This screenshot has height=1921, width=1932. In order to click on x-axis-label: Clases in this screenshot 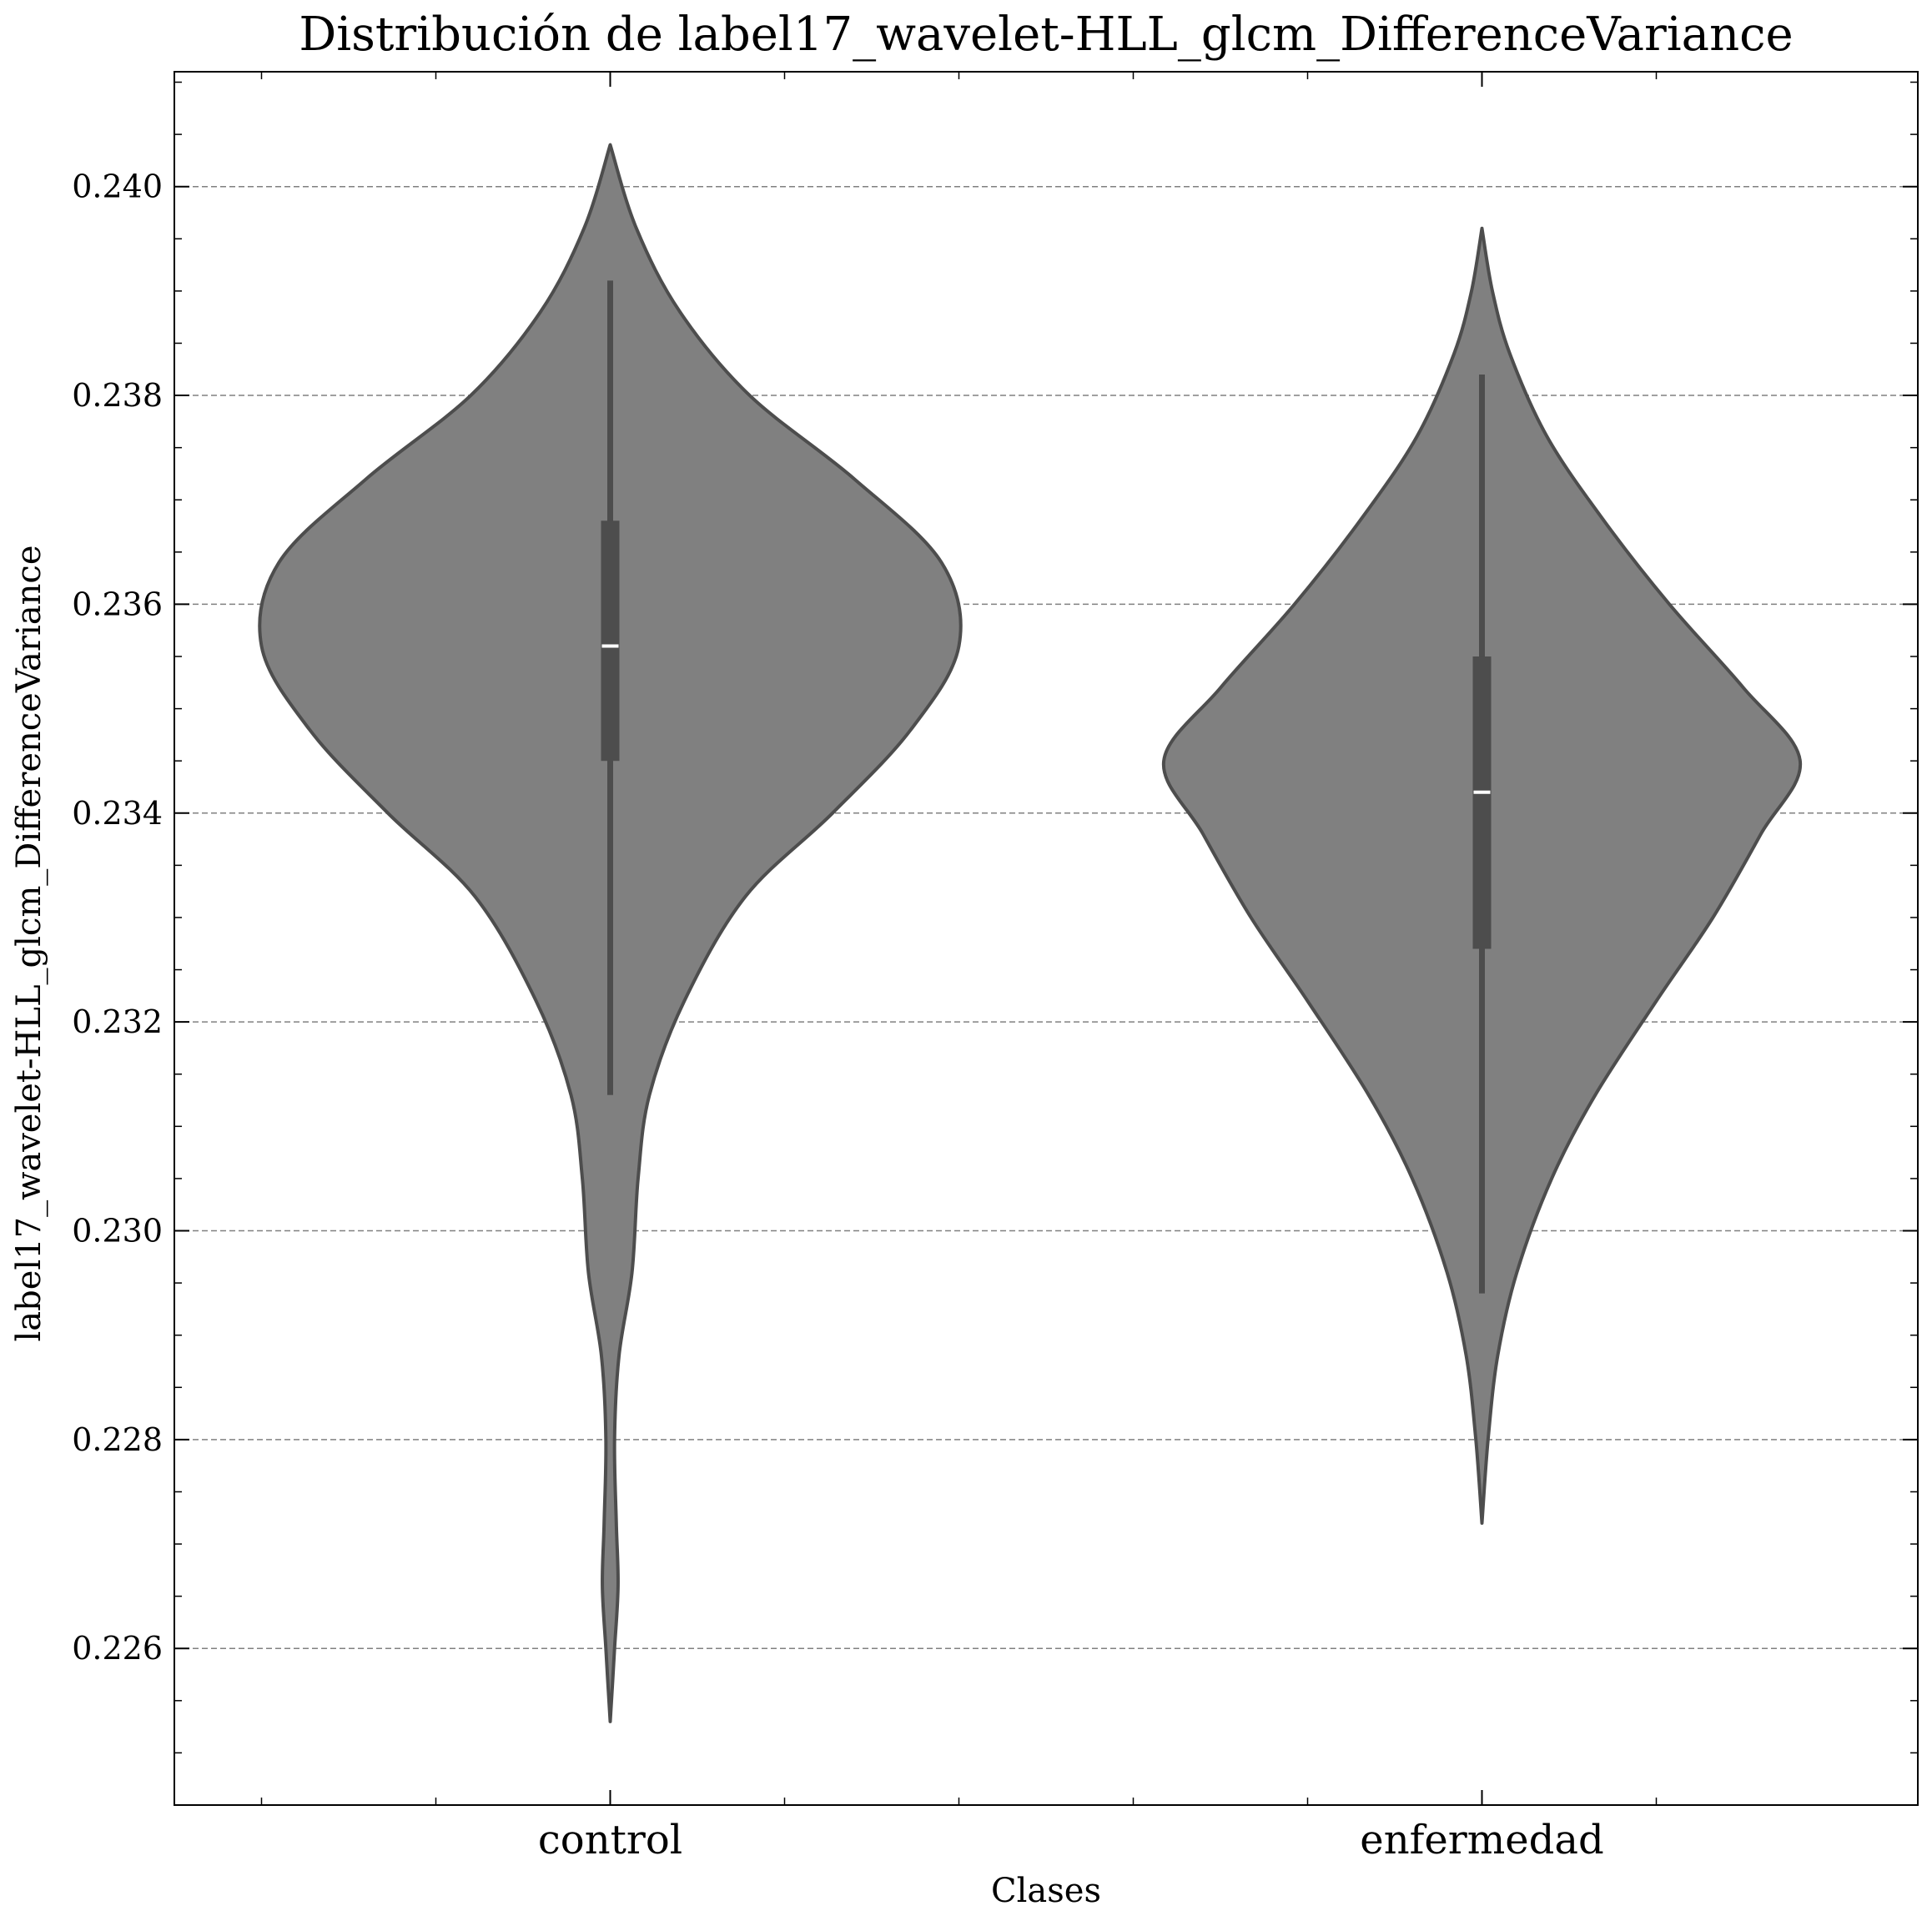, I will do `click(1046, 1891)`.